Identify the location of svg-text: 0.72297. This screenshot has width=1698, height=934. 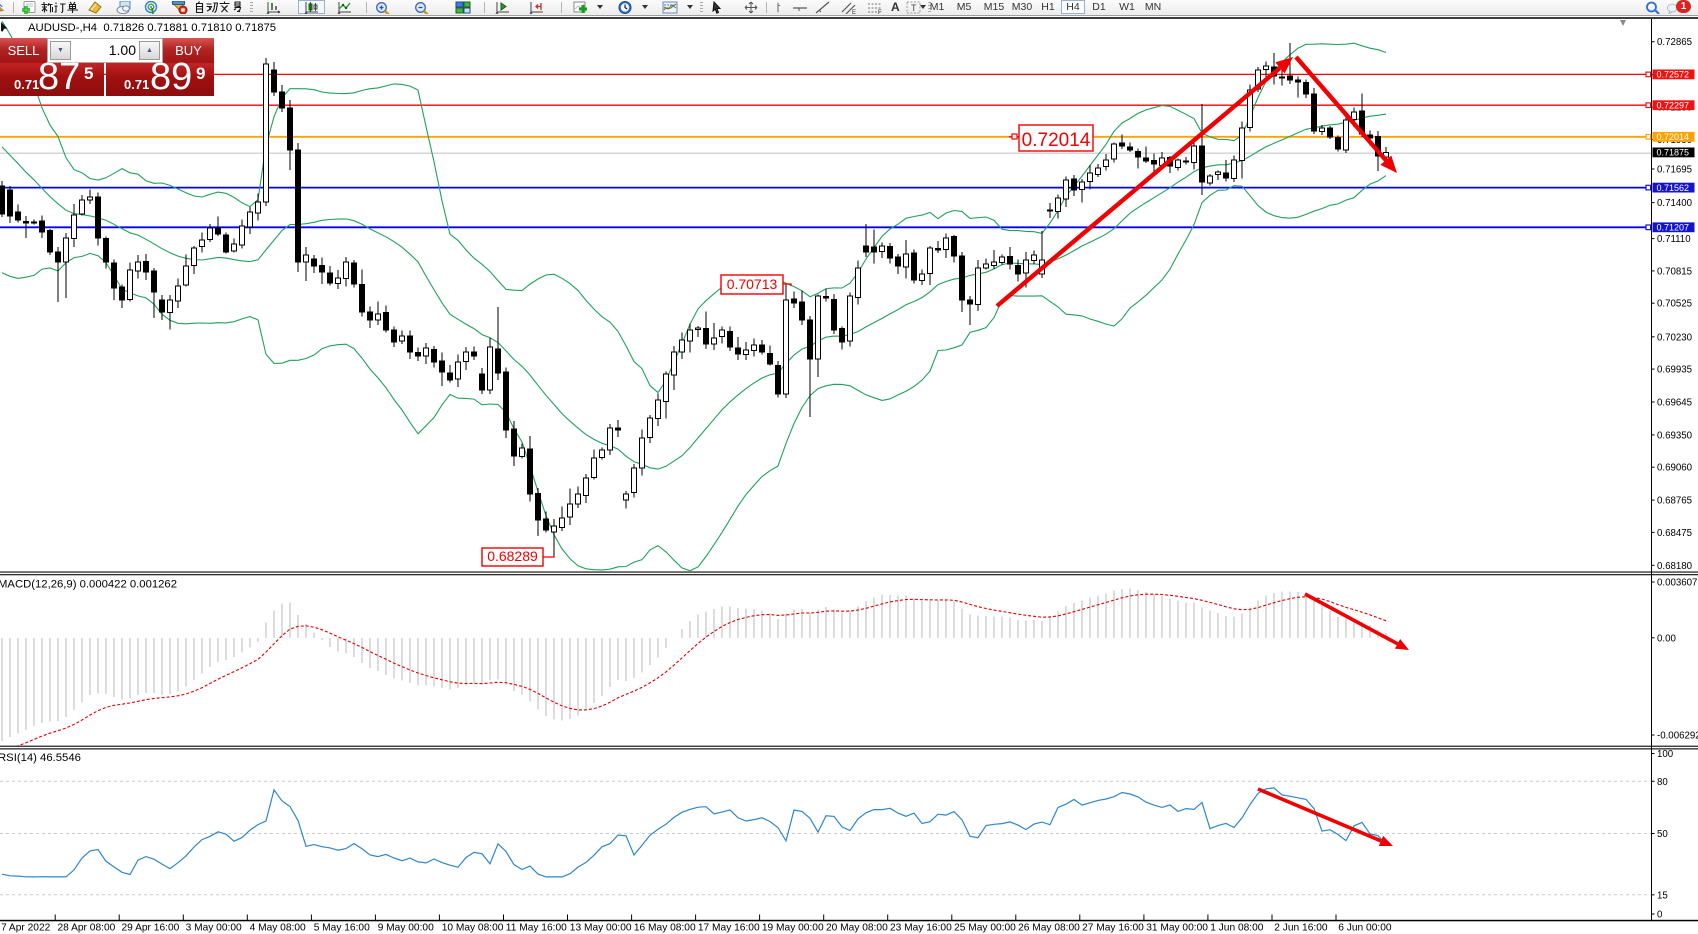
(1673, 105).